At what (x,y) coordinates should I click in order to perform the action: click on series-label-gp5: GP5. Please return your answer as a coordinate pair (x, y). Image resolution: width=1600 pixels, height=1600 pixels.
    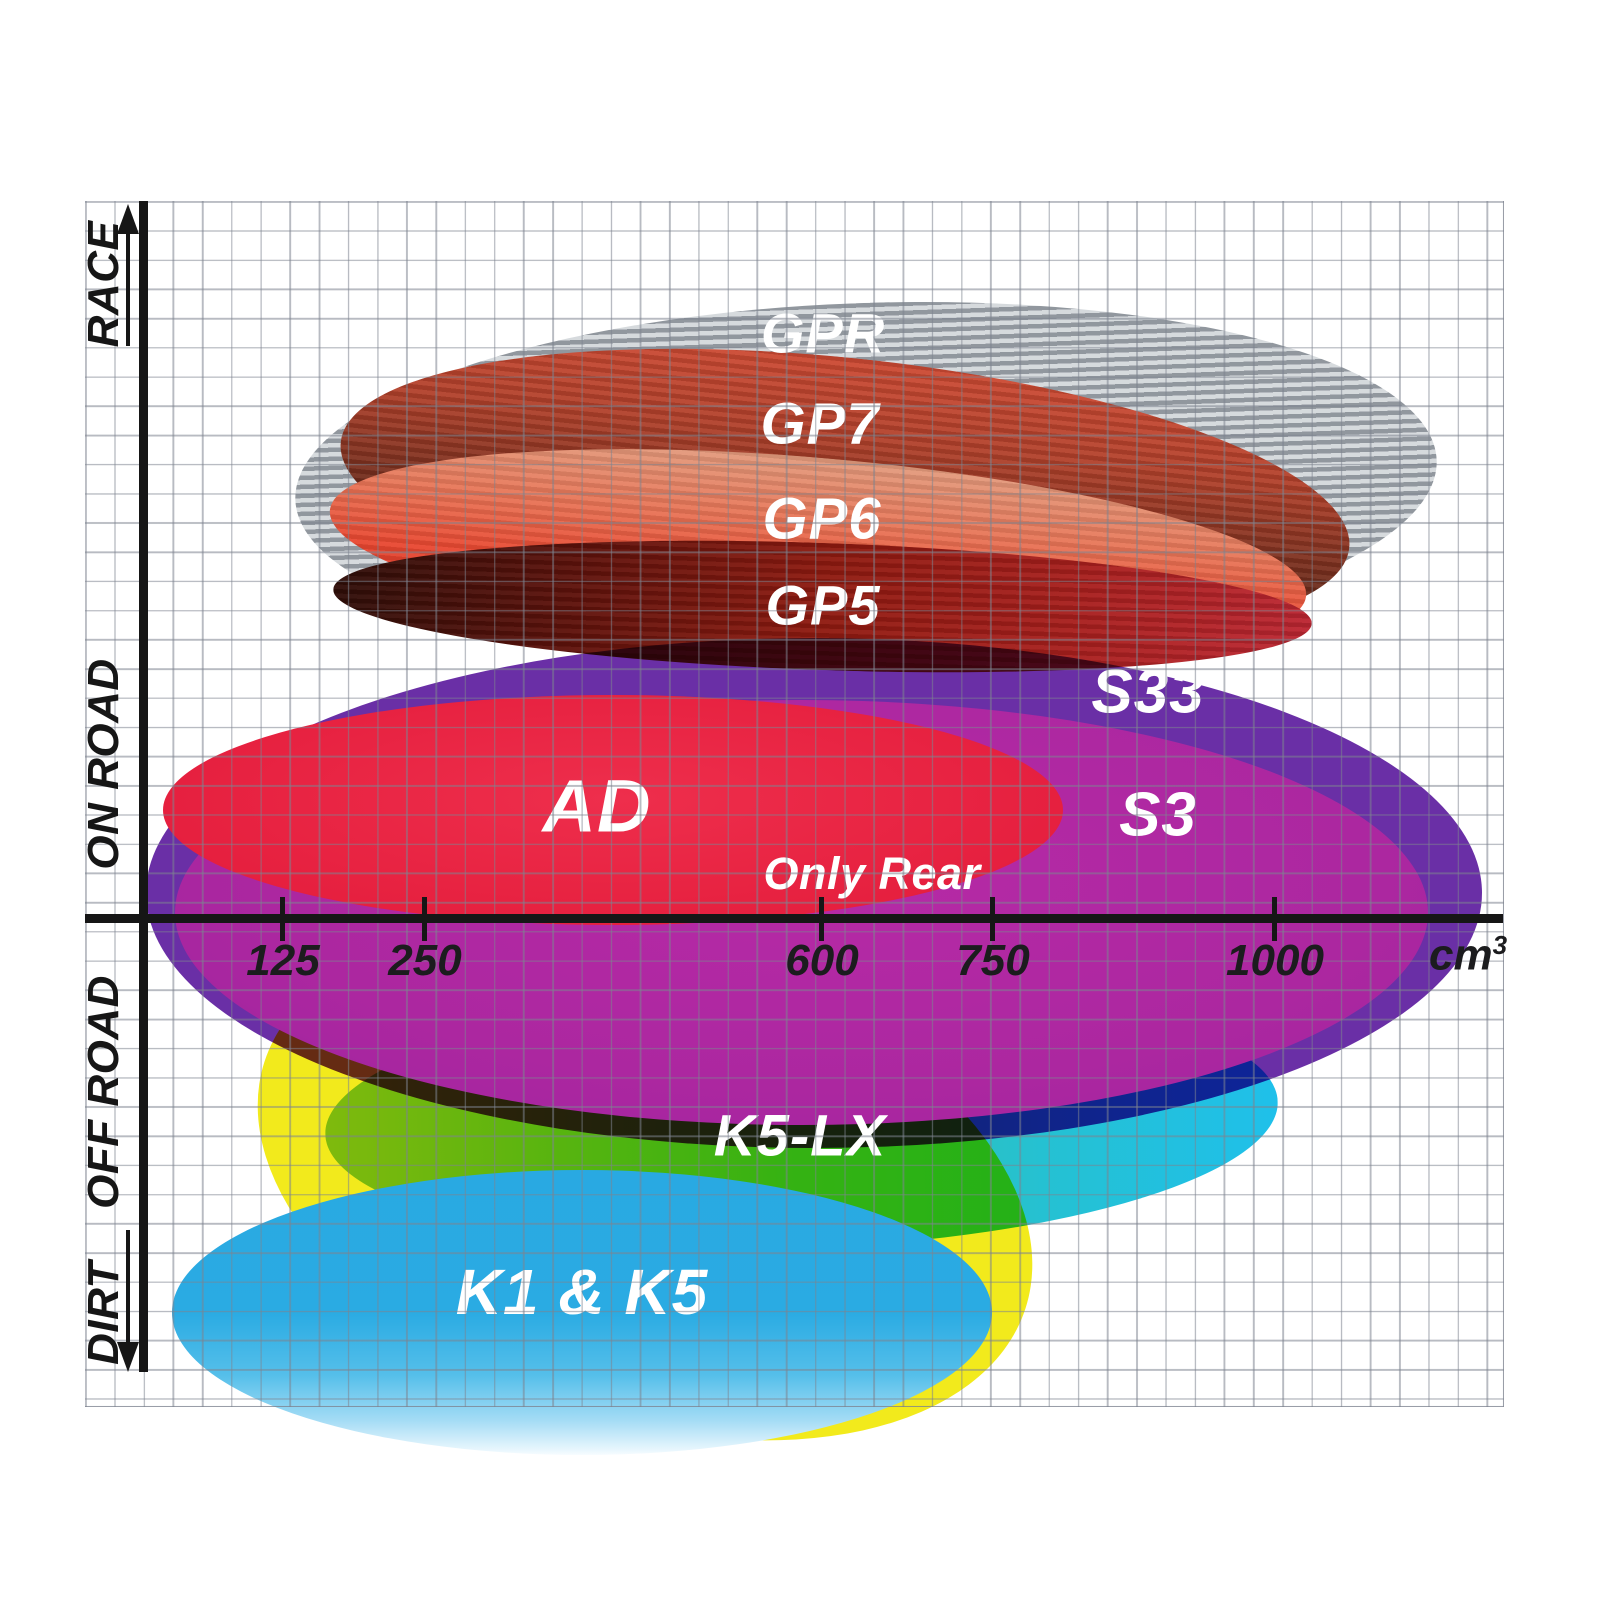
    Looking at the image, I should click on (823, 605).